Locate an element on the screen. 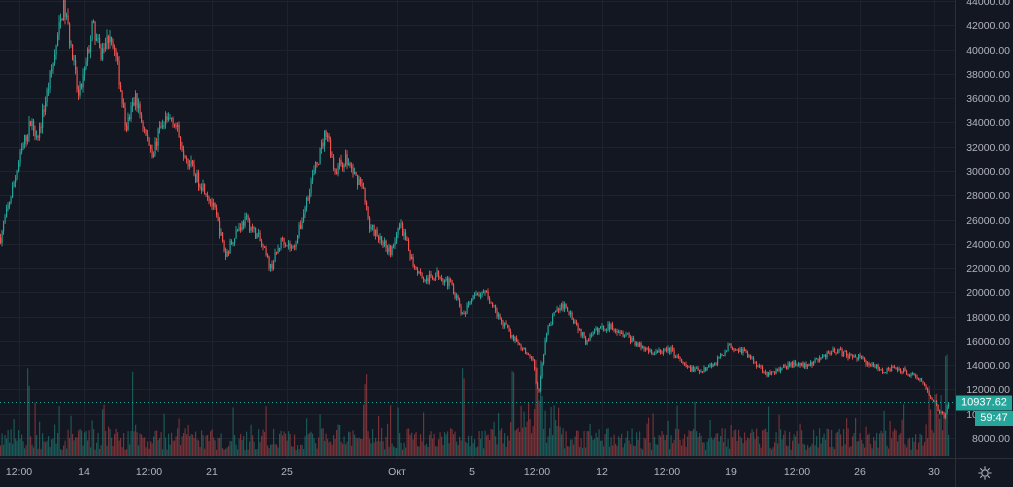 The height and width of the screenshot is (487, 1013). time-tick-label: 14 is located at coordinates (84, 472).